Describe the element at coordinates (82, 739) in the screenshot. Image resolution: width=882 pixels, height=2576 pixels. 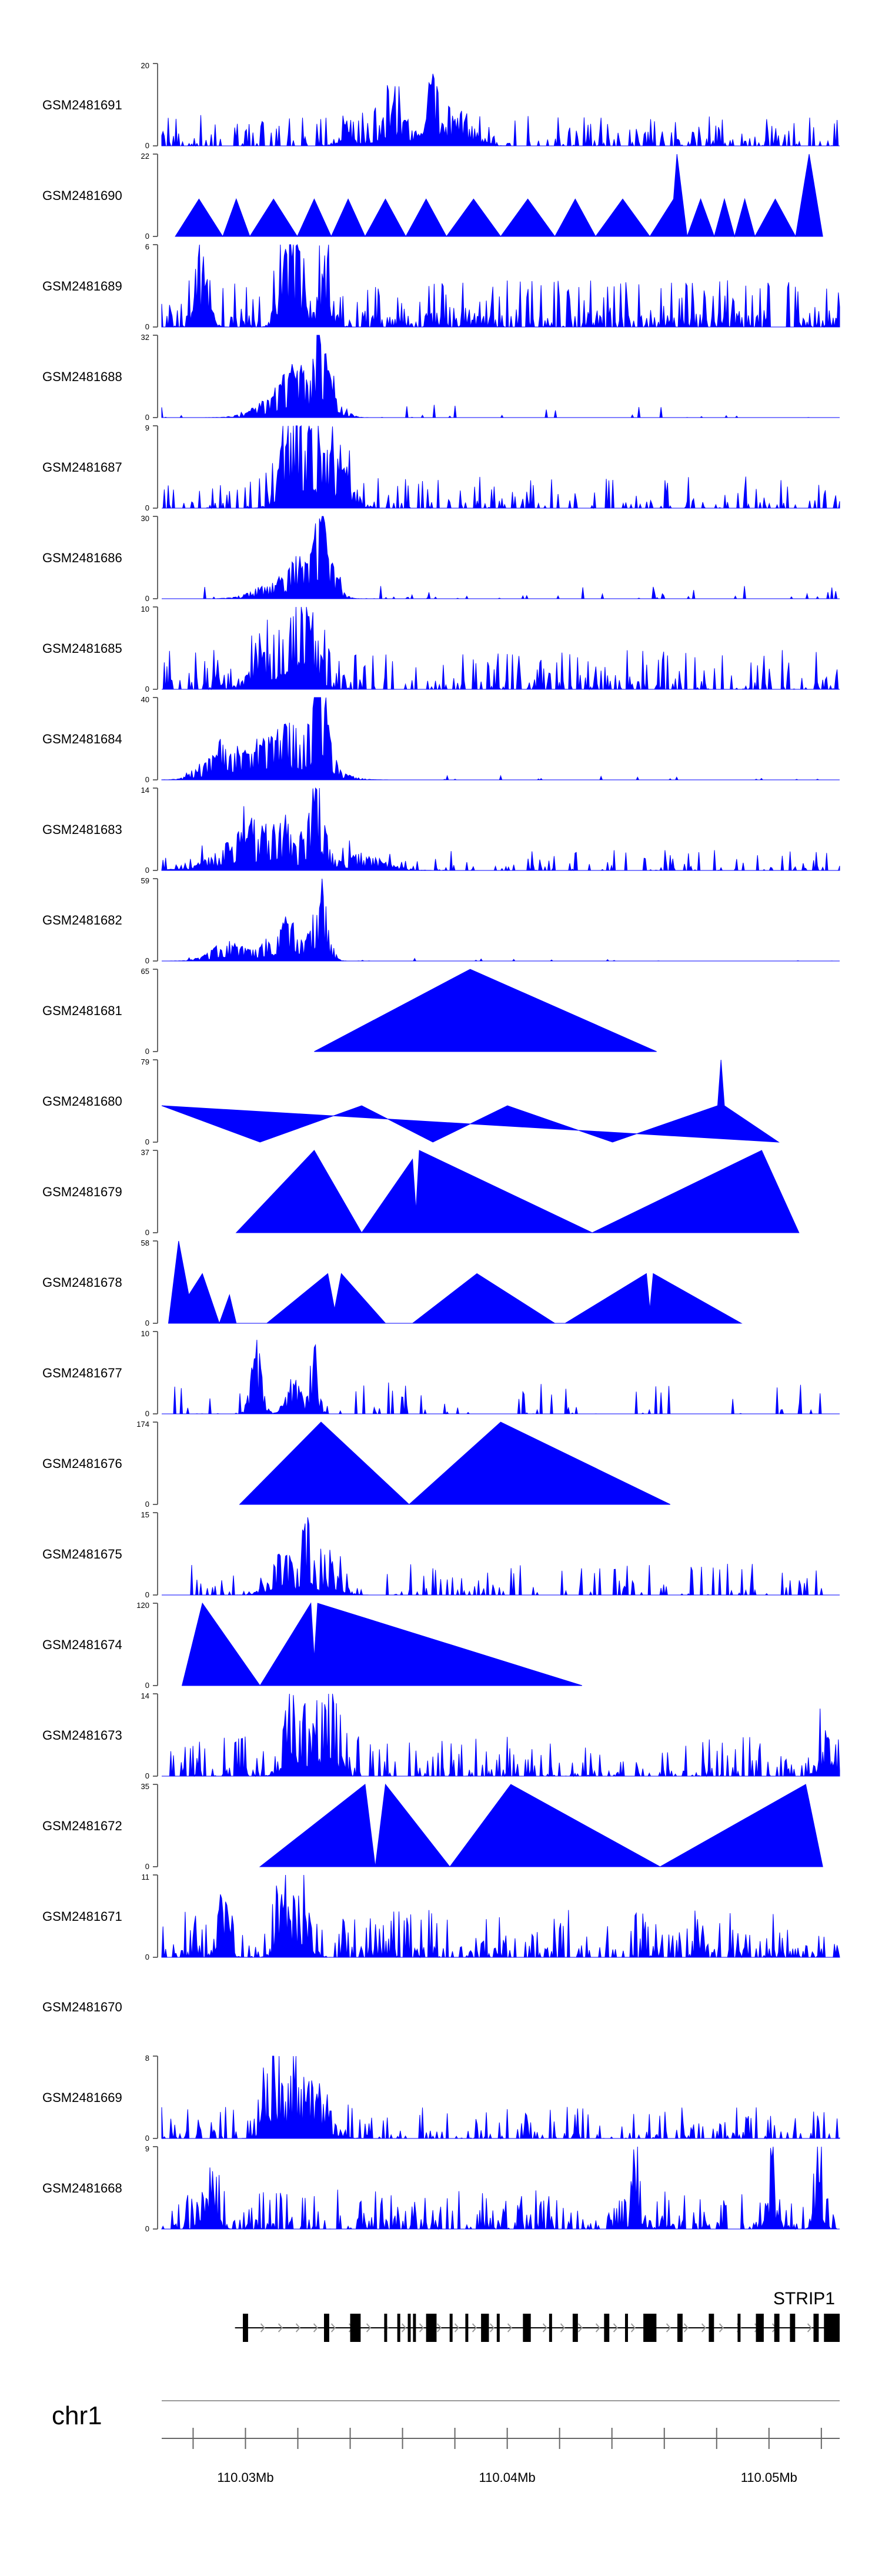
I see `track-label: GSM2481684` at that location.